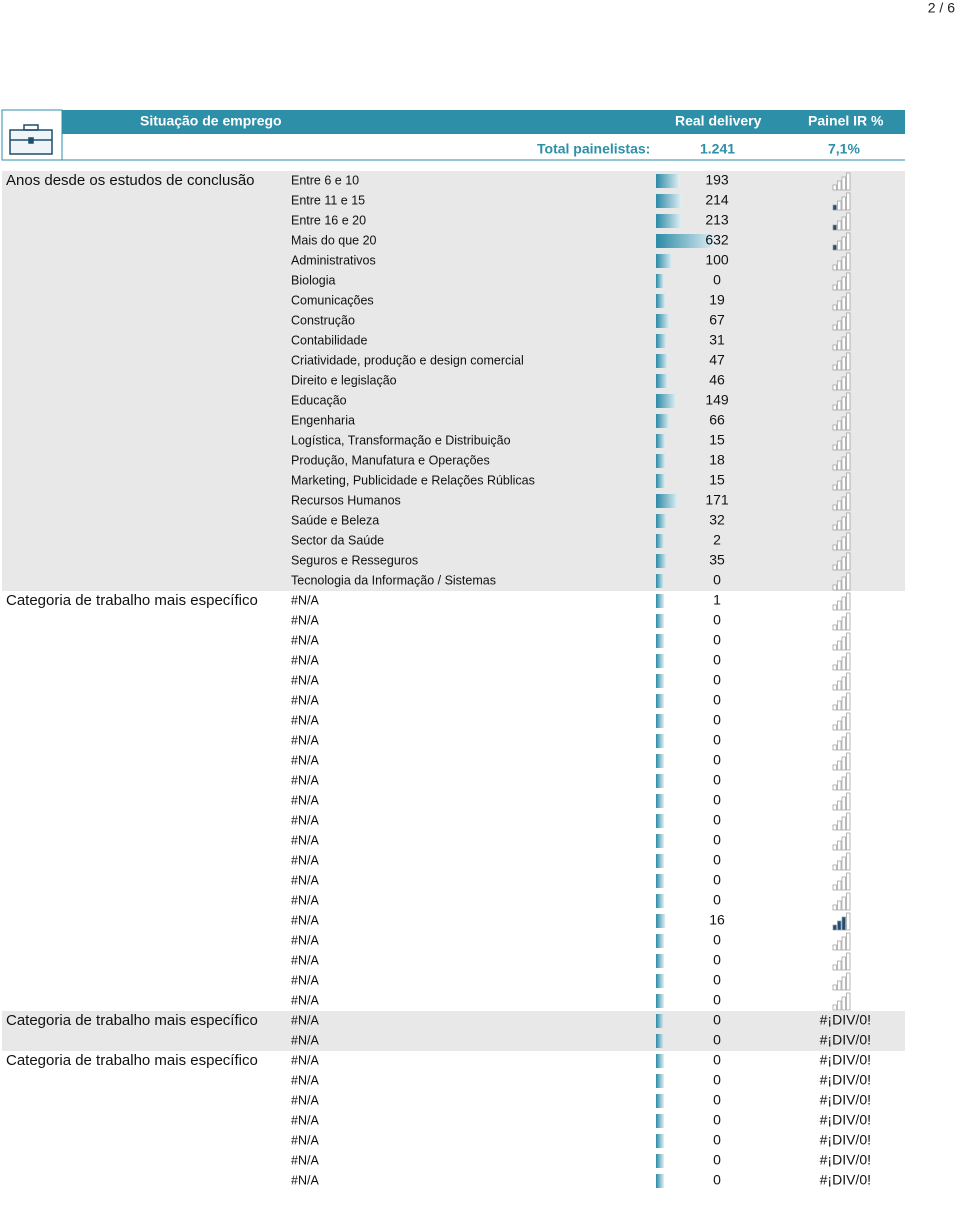 The image size is (960, 1206). Describe the element at coordinates (334, 240) in the screenshot. I see `row-label: Mais do que 20` at that location.